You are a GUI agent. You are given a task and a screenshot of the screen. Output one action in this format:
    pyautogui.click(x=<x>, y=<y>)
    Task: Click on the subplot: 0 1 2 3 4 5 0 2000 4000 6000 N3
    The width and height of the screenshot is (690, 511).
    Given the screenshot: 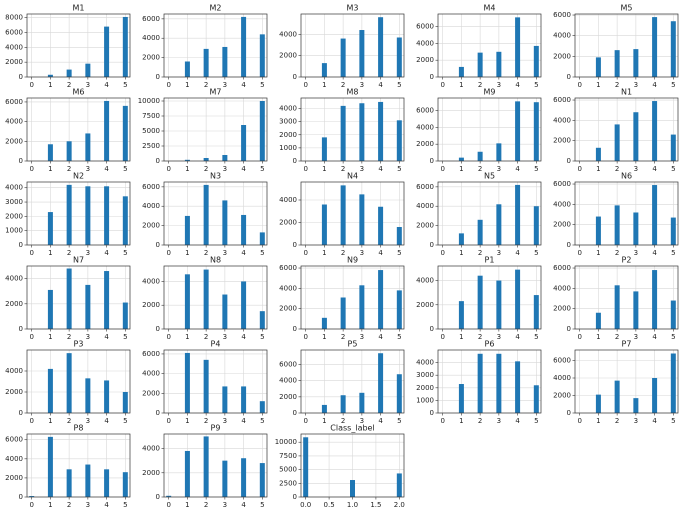 What is the action you would take?
    pyautogui.click(x=205, y=214)
    